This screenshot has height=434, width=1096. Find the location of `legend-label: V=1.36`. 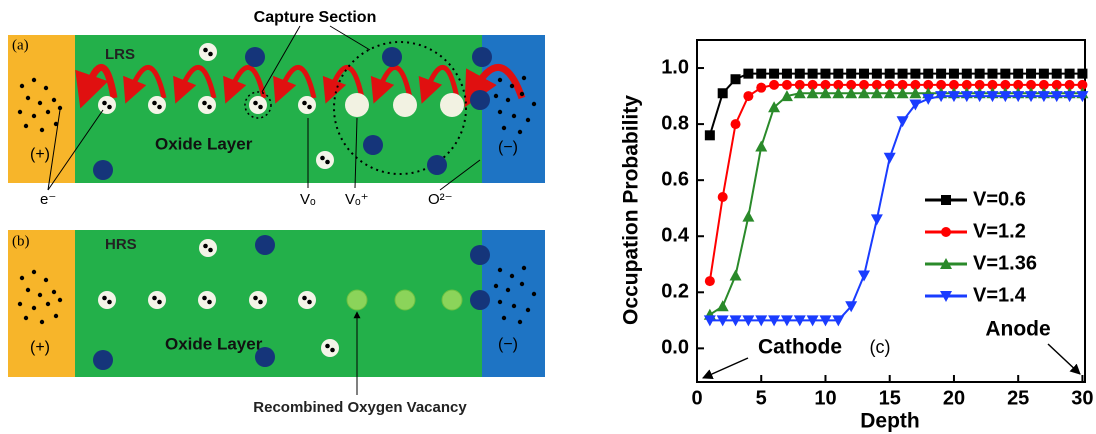

legend-label: V=1.36 is located at coordinates (1005, 263).